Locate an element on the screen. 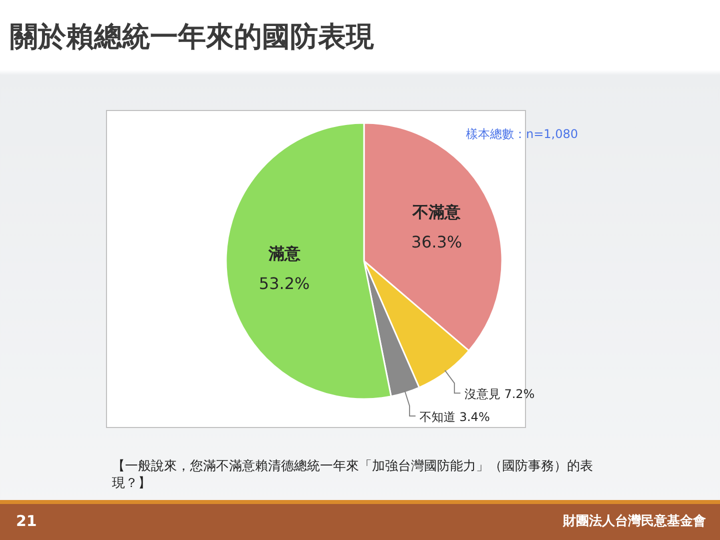 This screenshot has width=720, height=540. slice-label: 沒意見 7.2% is located at coordinates (499, 394).